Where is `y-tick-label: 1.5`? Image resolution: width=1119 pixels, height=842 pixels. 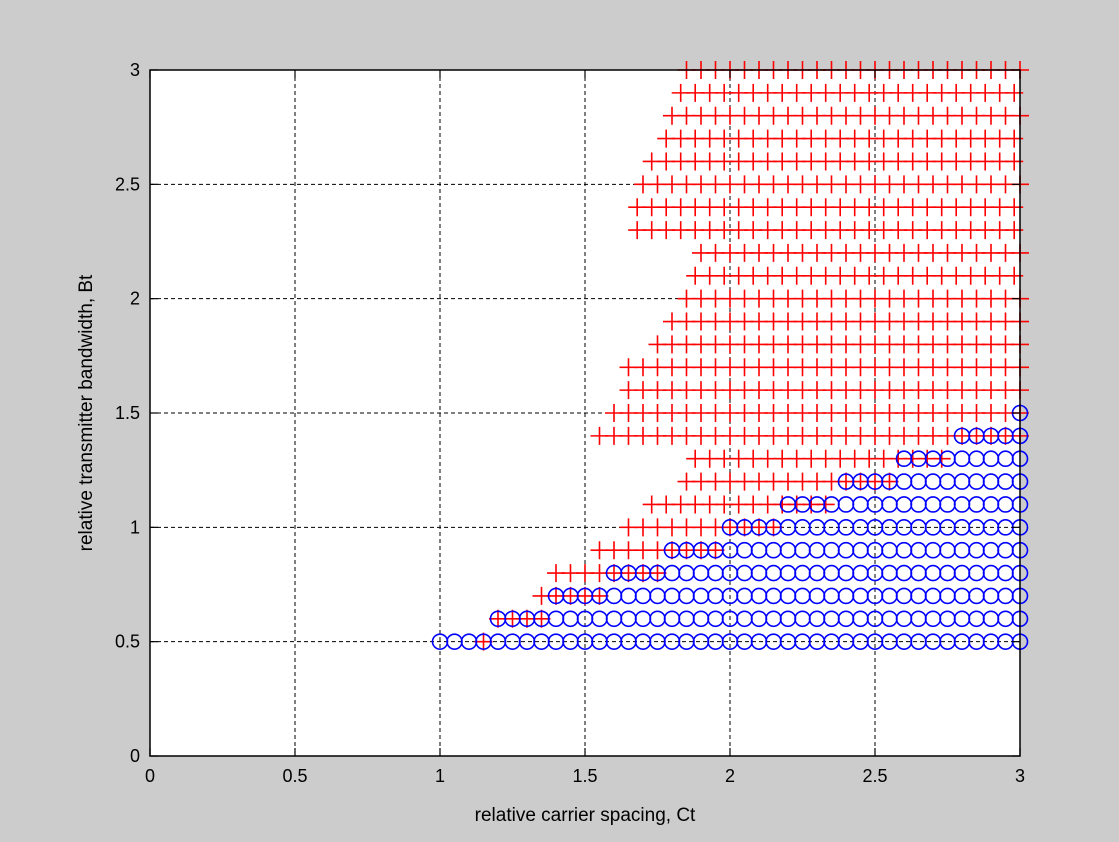
y-tick-label: 1.5 is located at coordinates (127, 413).